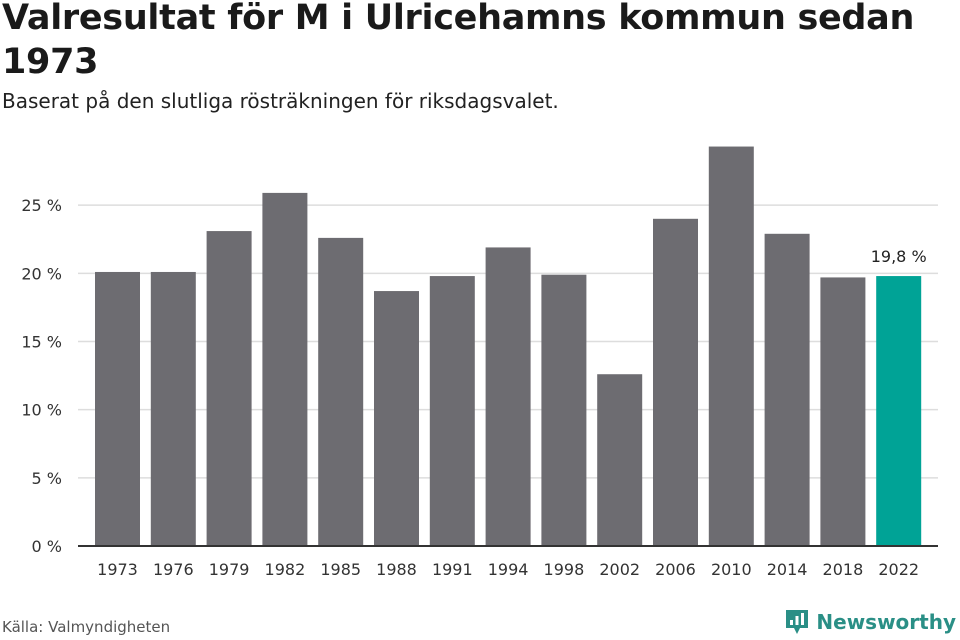 This screenshot has width=960, height=640. What do you see at coordinates (173, 408) in the screenshot?
I see `bar-1976` at bounding box center [173, 408].